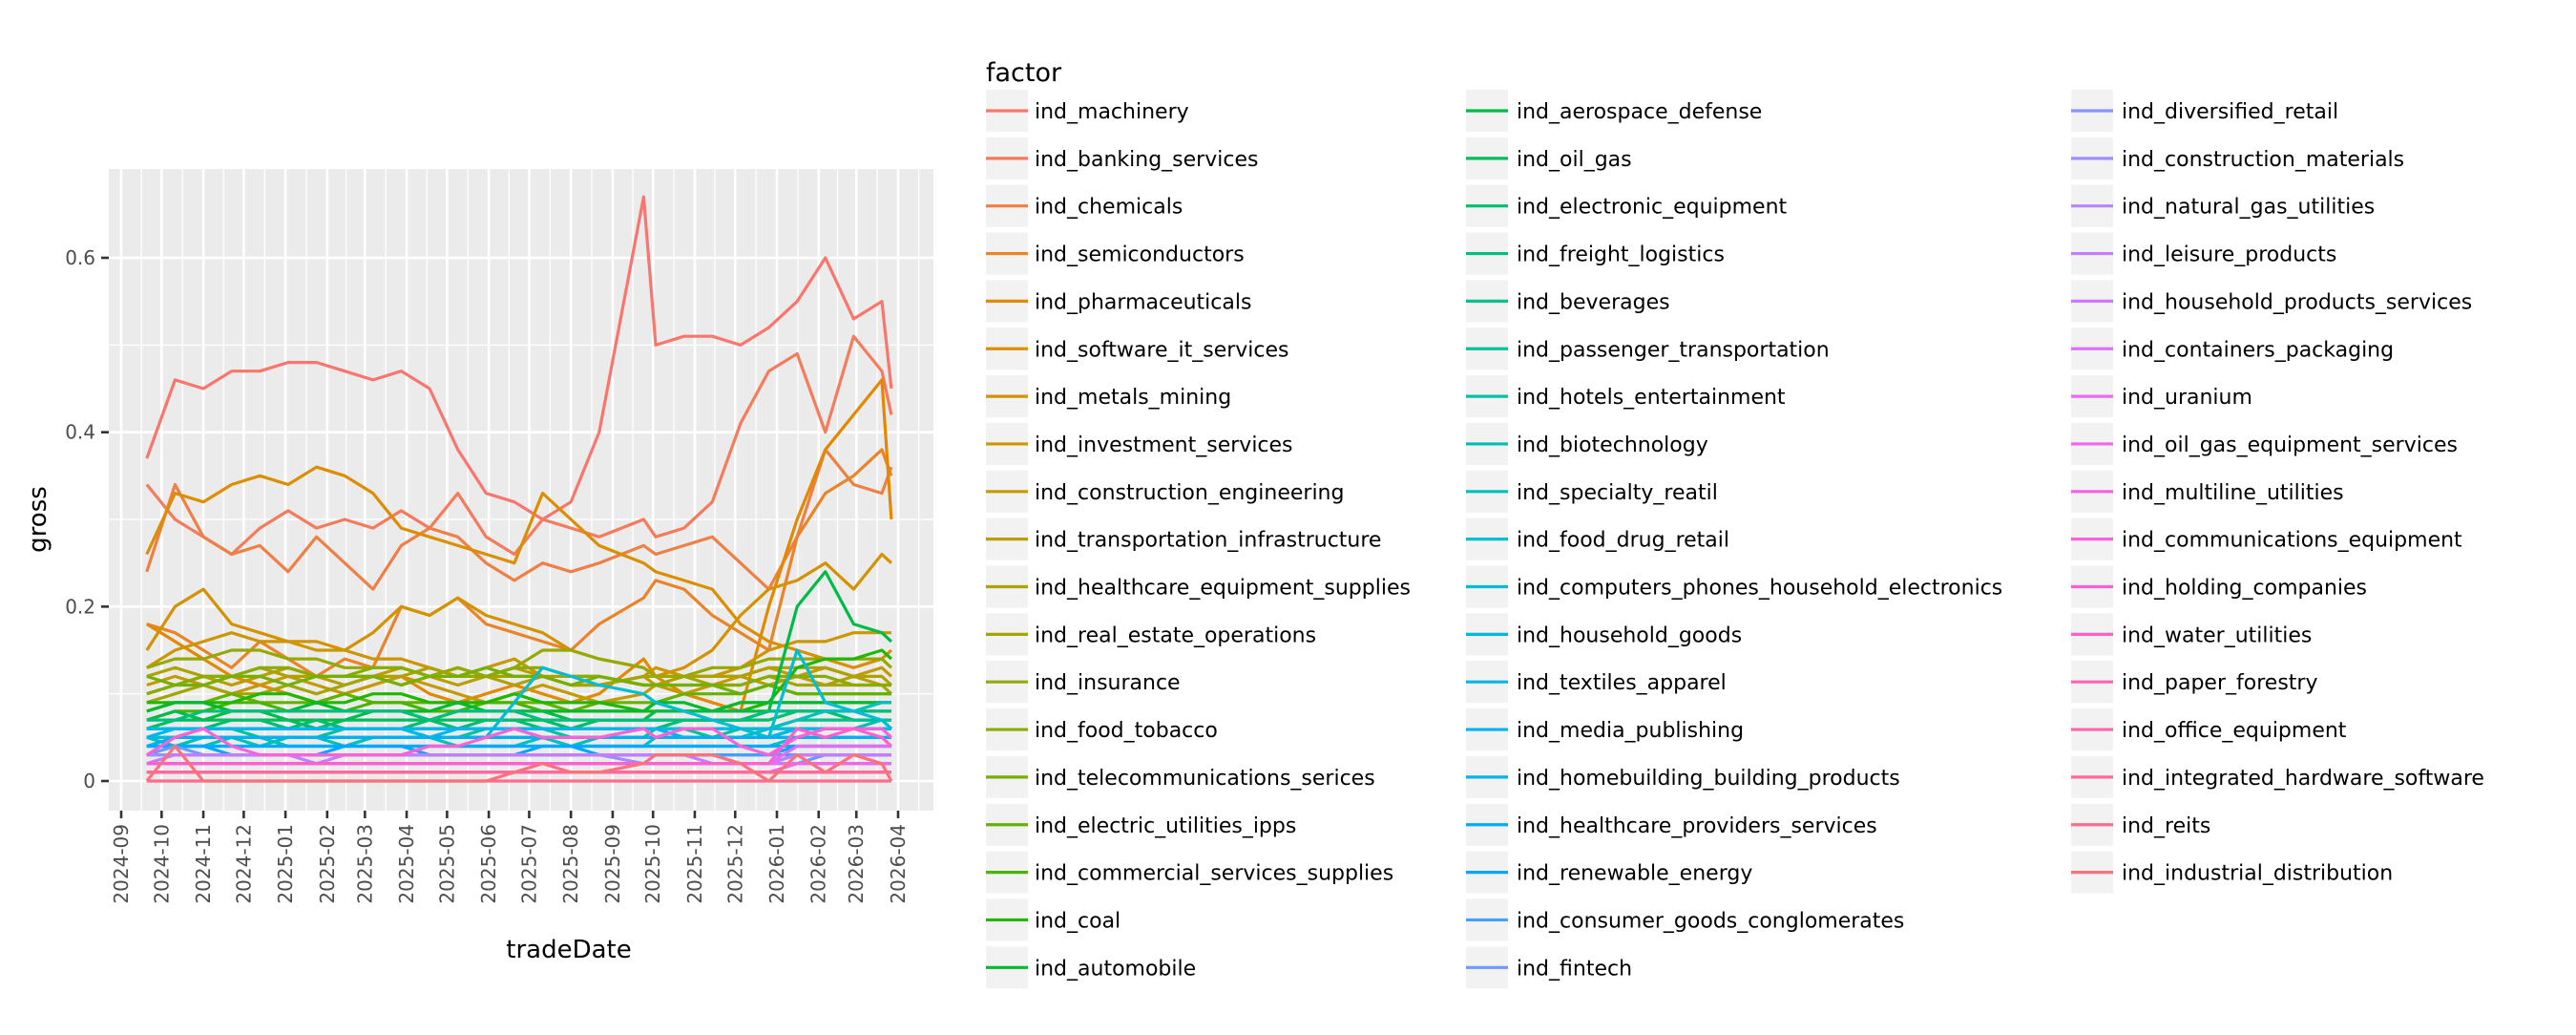 This screenshot has width=2576, height=1035. Describe the element at coordinates (519, 358) in the screenshot. I see `series-line-ind_machinery` at that location.